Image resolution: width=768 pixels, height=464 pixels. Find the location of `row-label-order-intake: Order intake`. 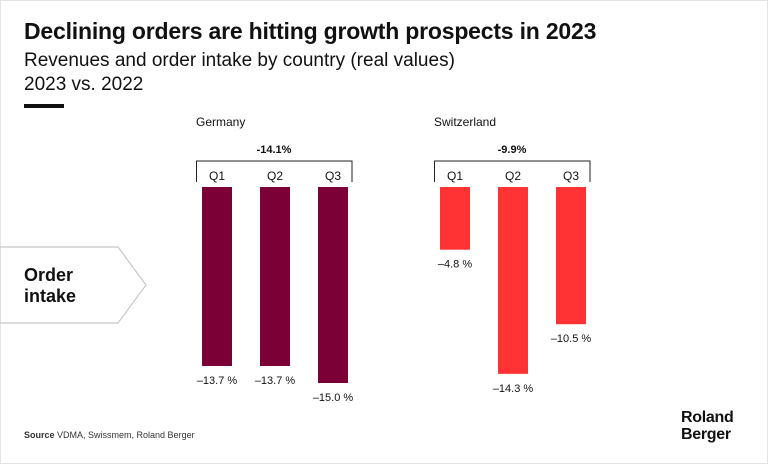

row-label-order-intake: Order intake is located at coordinates (50, 286).